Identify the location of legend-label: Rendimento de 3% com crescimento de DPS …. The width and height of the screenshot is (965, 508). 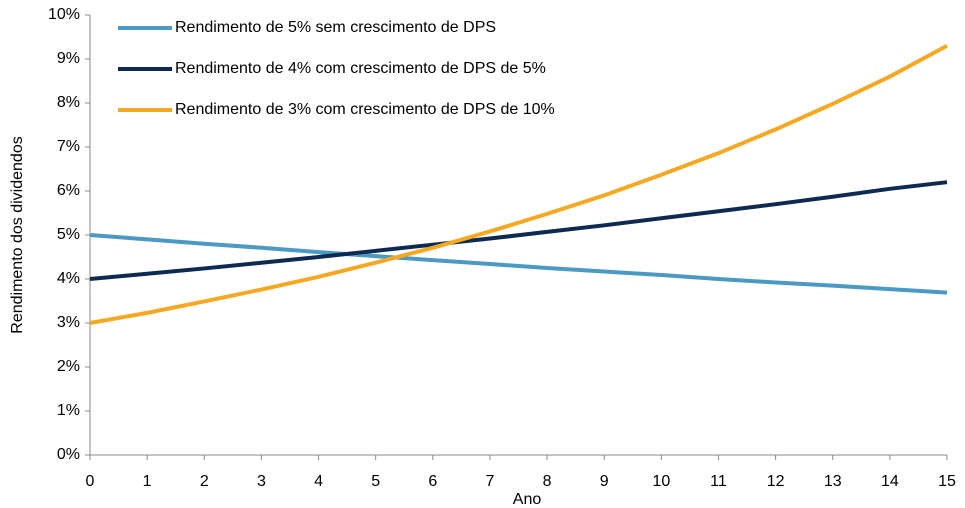
(365, 109).